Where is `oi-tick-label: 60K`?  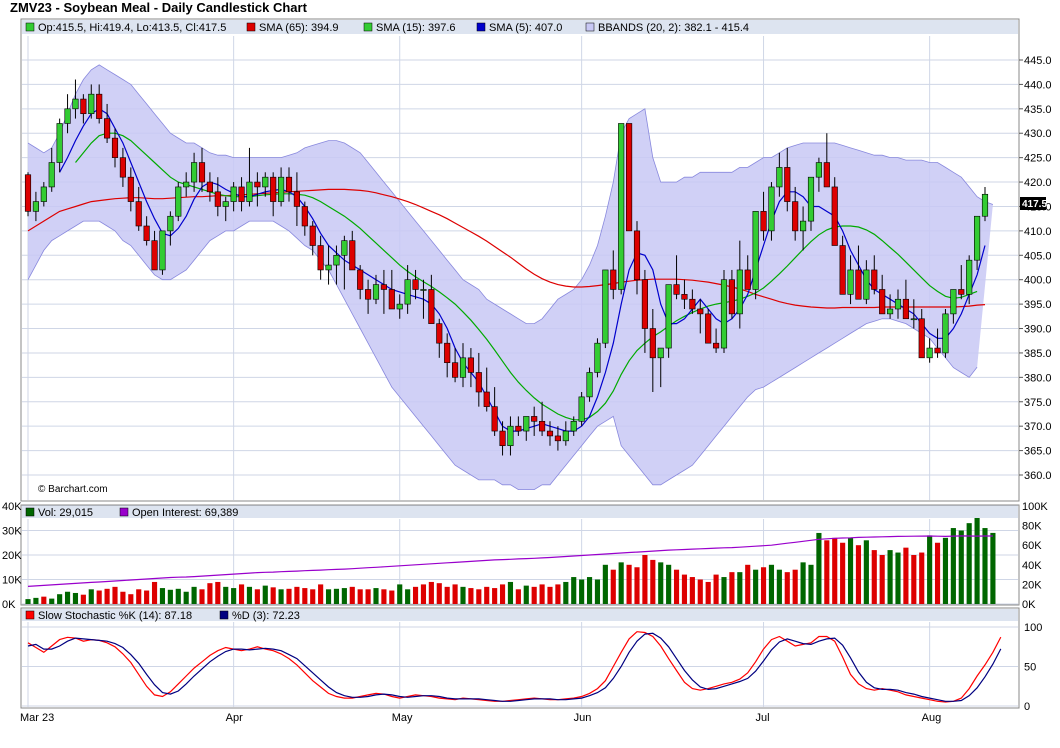 oi-tick-label: 60K is located at coordinates (1032, 546).